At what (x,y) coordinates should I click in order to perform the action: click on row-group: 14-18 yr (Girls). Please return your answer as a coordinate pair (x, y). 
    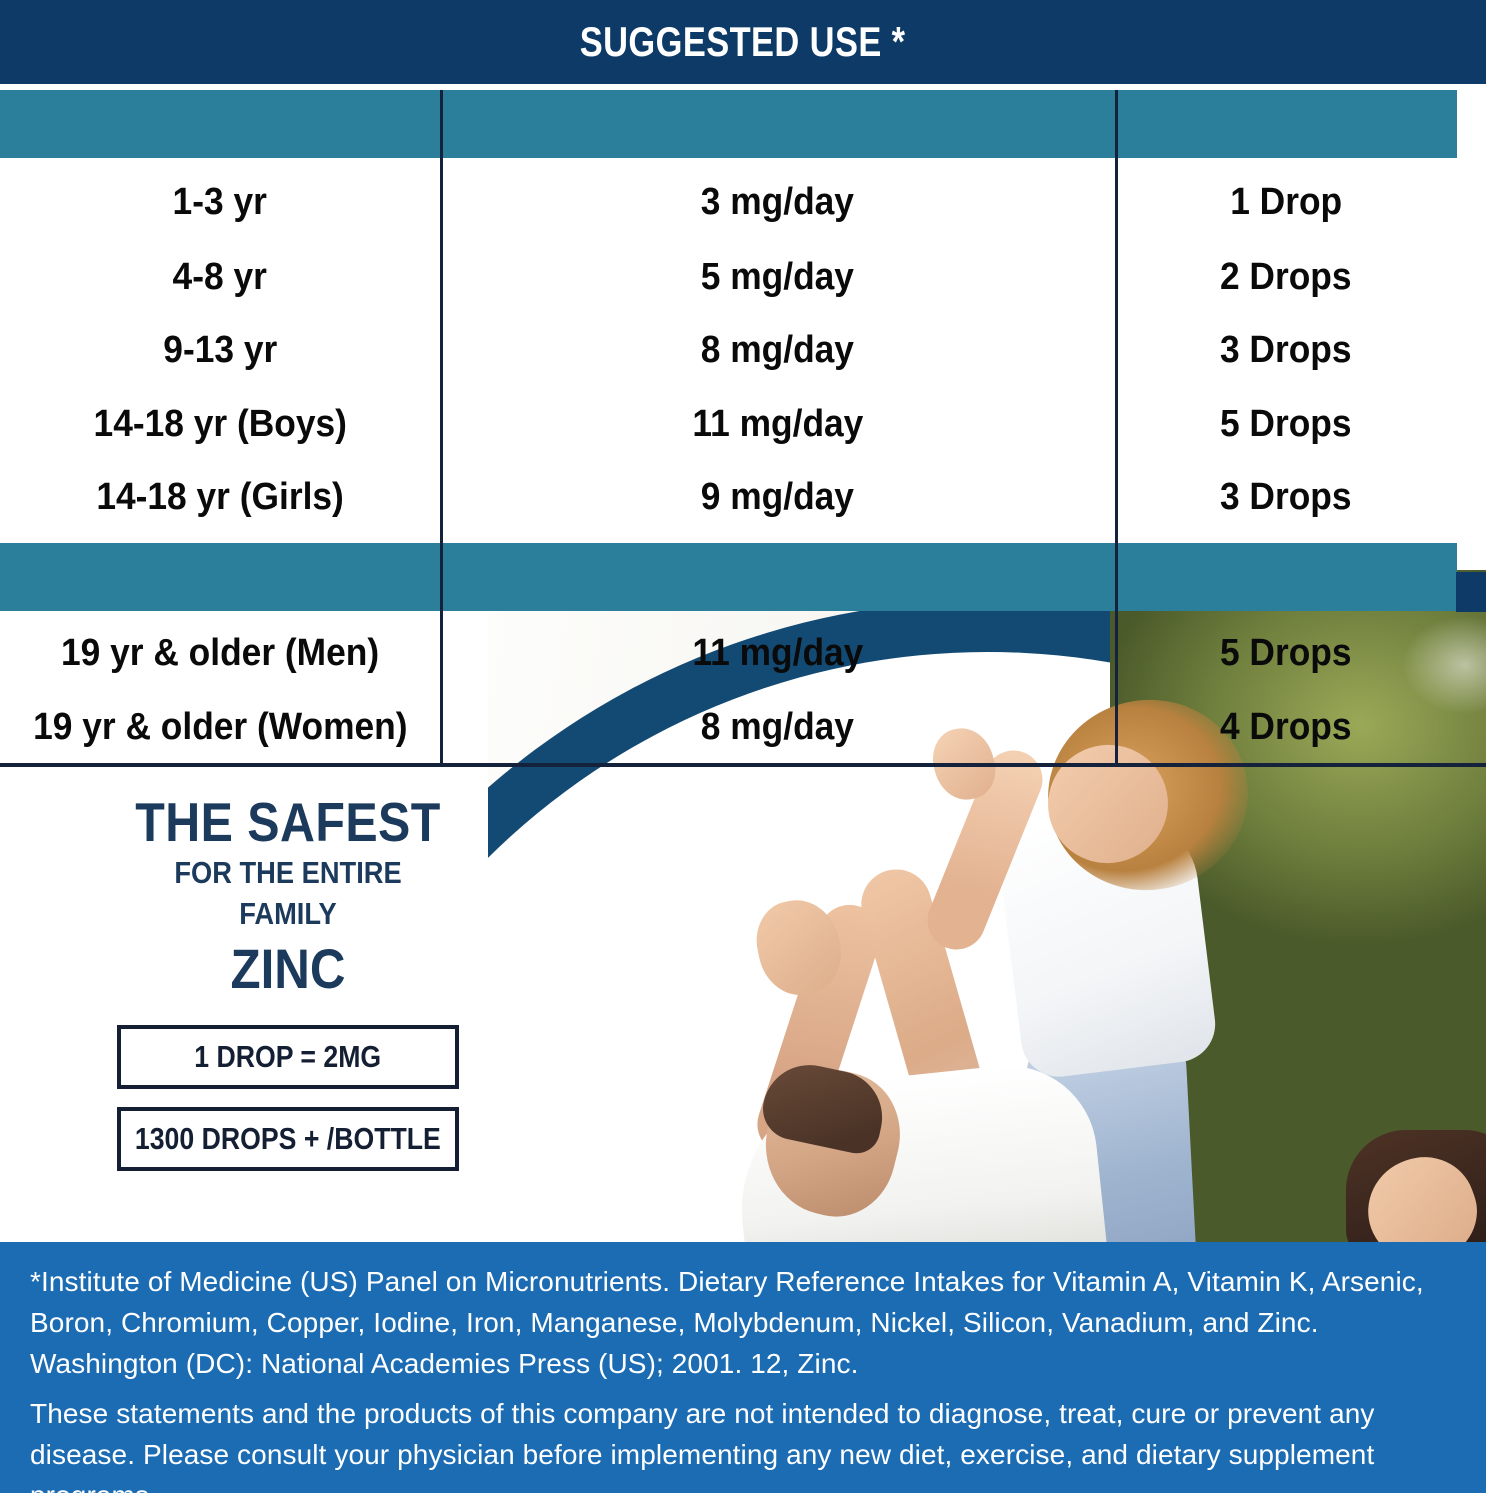
    Looking at the image, I should click on (220, 496).